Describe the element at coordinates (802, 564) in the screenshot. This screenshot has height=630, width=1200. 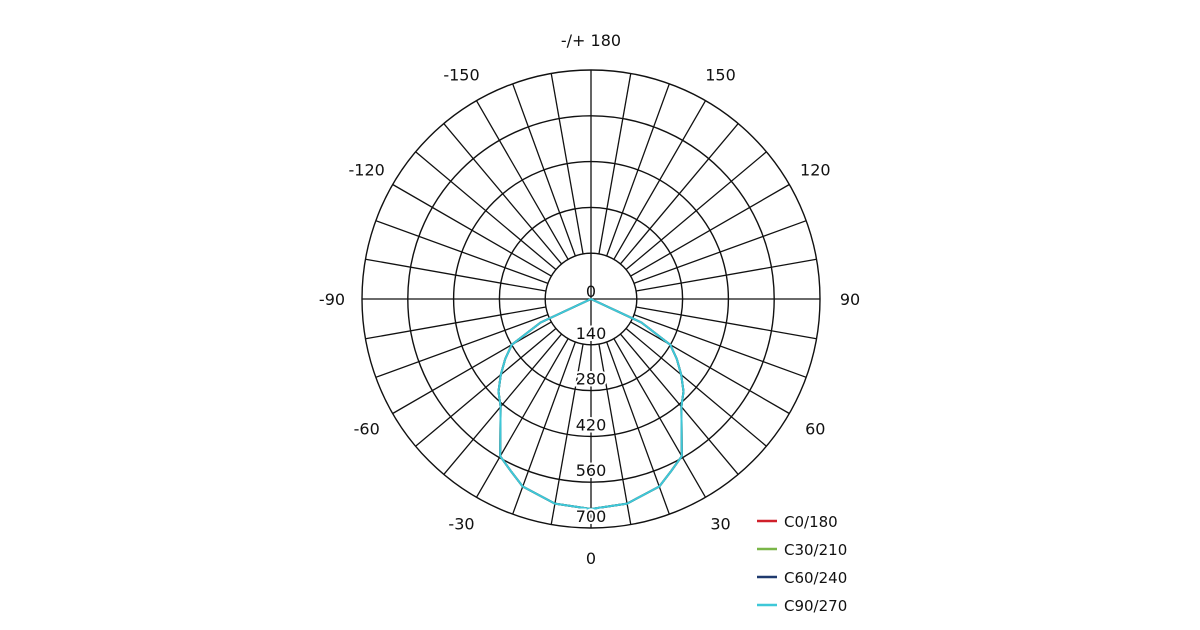
I see `legend: C0/180 C30/210 C60/240 C90/270` at that location.